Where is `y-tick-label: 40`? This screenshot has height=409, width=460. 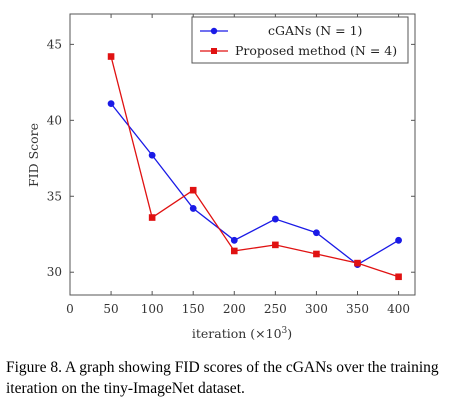 y-tick-label: 40 is located at coordinates (54, 120).